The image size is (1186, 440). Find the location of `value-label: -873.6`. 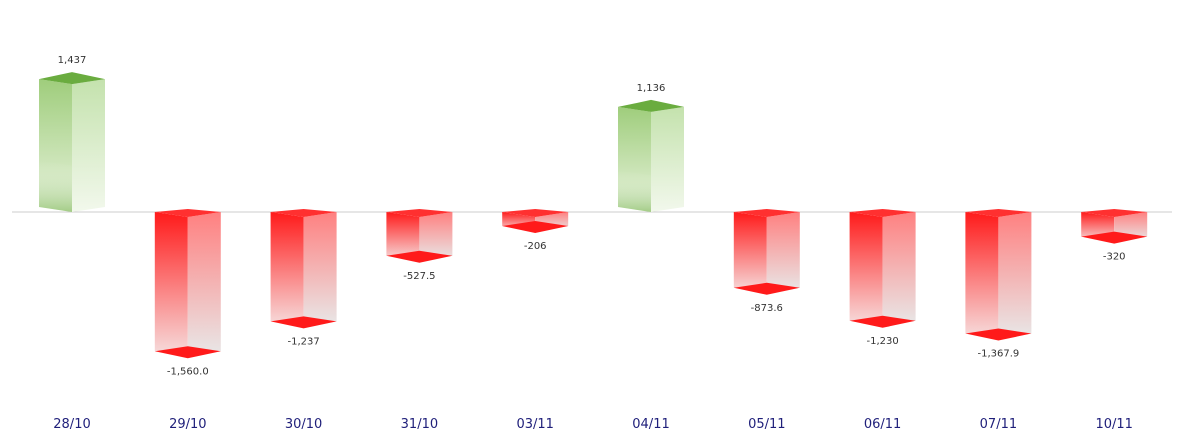

value-label: -873.6 is located at coordinates (767, 308).